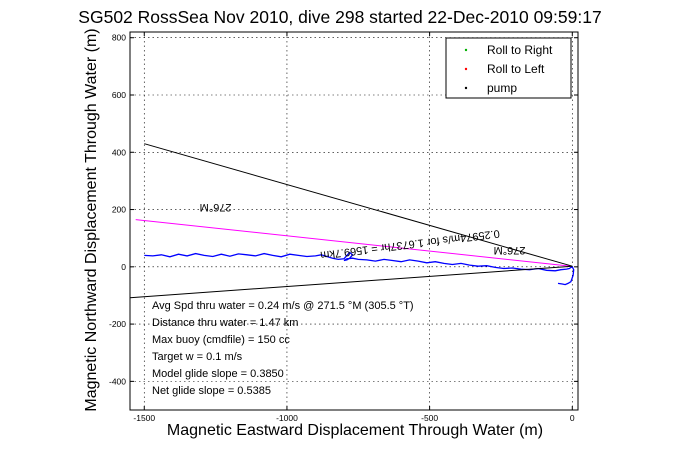 This screenshot has height=454, width=681. What do you see at coordinates (225, 323) in the screenshot?
I see `stats-line: Distance thru water = 1.47 km` at bounding box center [225, 323].